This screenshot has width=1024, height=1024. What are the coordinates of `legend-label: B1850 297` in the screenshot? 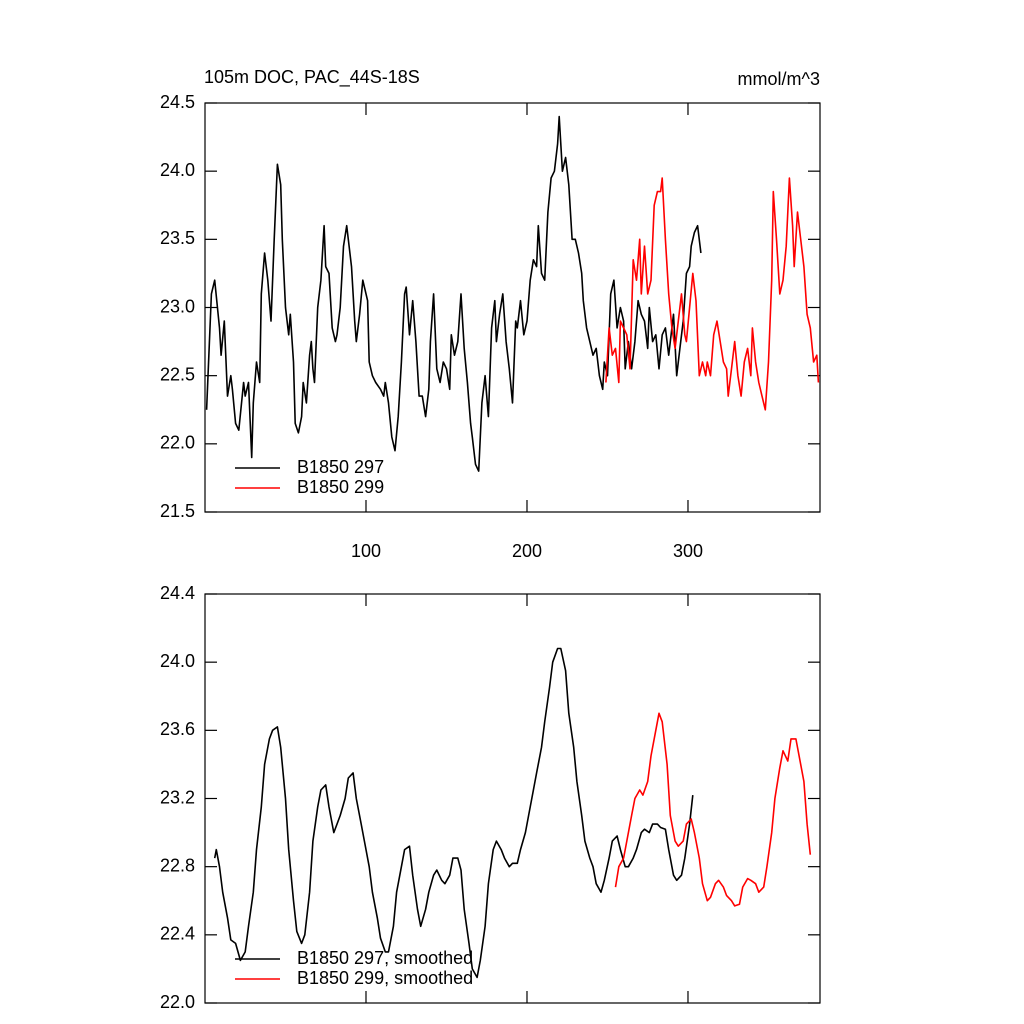 It's located at (340, 467).